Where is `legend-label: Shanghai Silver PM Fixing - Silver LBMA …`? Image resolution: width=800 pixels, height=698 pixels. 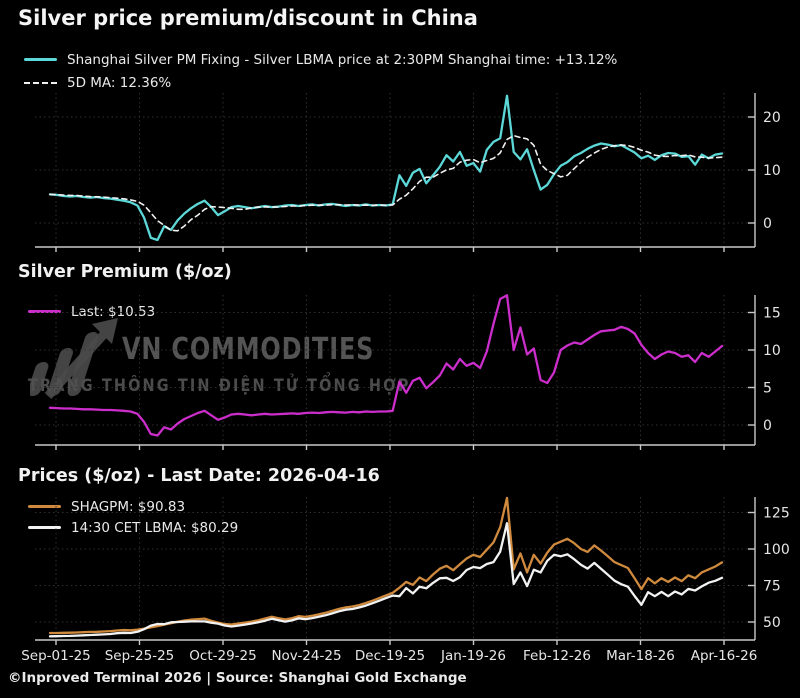 legend-label: Shanghai Silver PM Fixing - Silver LBMA … is located at coordinates (342, 59).